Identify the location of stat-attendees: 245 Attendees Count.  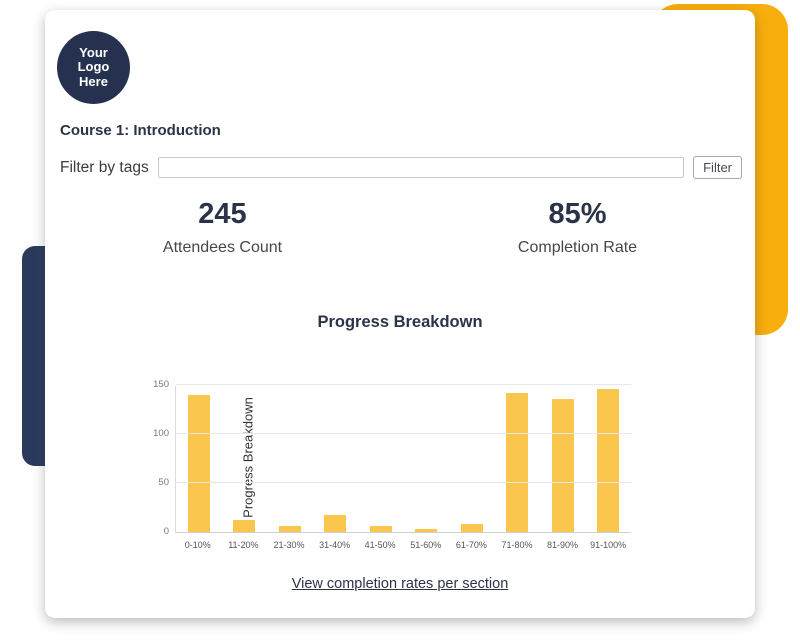
(222, 227).